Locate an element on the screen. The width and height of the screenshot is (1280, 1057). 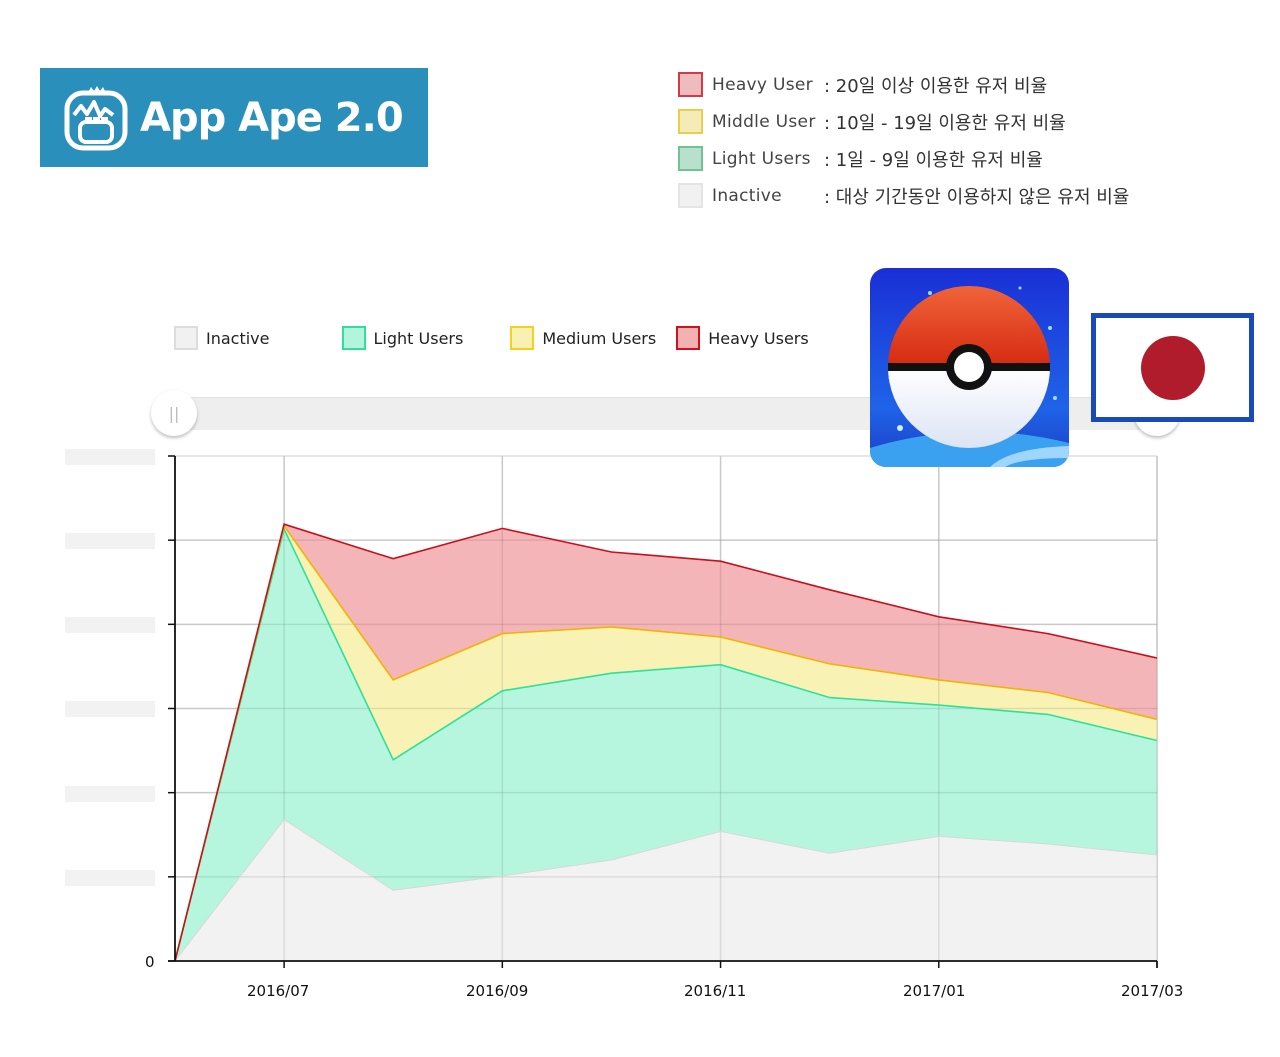
definition-inactive: Inactive : 대상 기간동안 이용하지 않은 유저 비율 is located at coordinates (903, 195).